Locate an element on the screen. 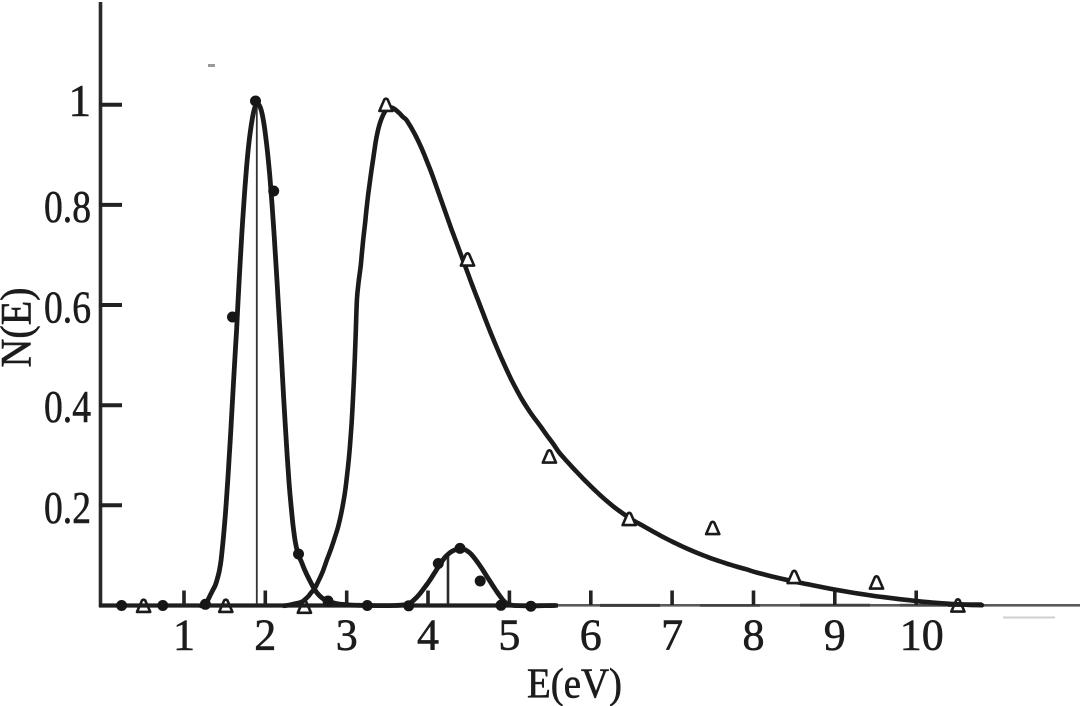  svg-text: 9 is located at coordinates (835, 635).